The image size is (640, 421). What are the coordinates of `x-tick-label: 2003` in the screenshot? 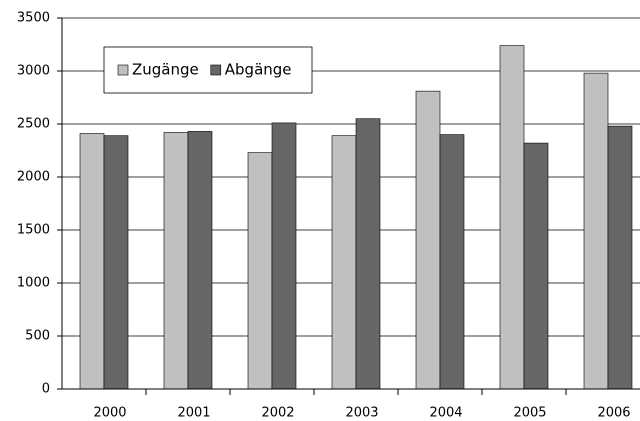 It's located at (361, 413).